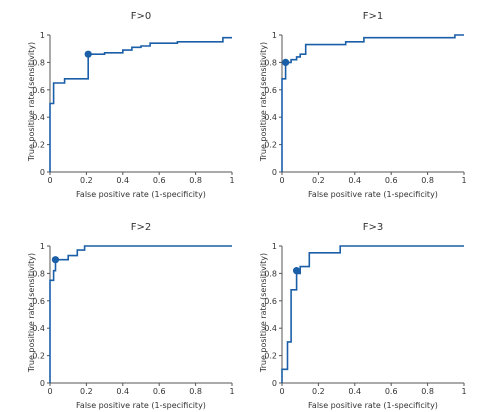 This screenshot has width=482, height=412. I want to click on panel-title: F>0, so click(141, 16).